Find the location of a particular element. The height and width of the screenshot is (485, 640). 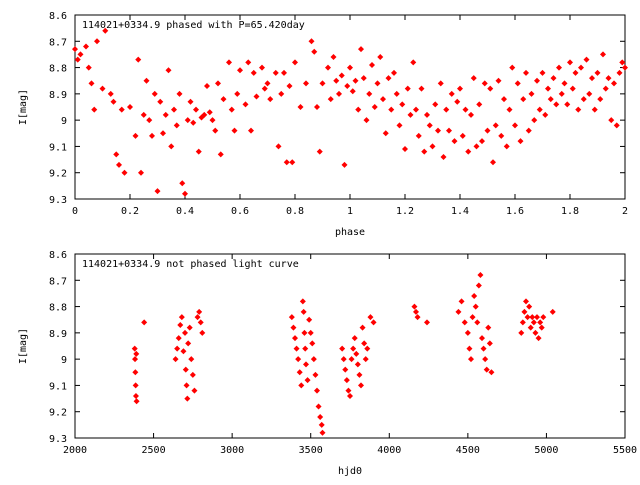

chart1-x-tick-label: 0.4 is located at coordinates (185, 211).